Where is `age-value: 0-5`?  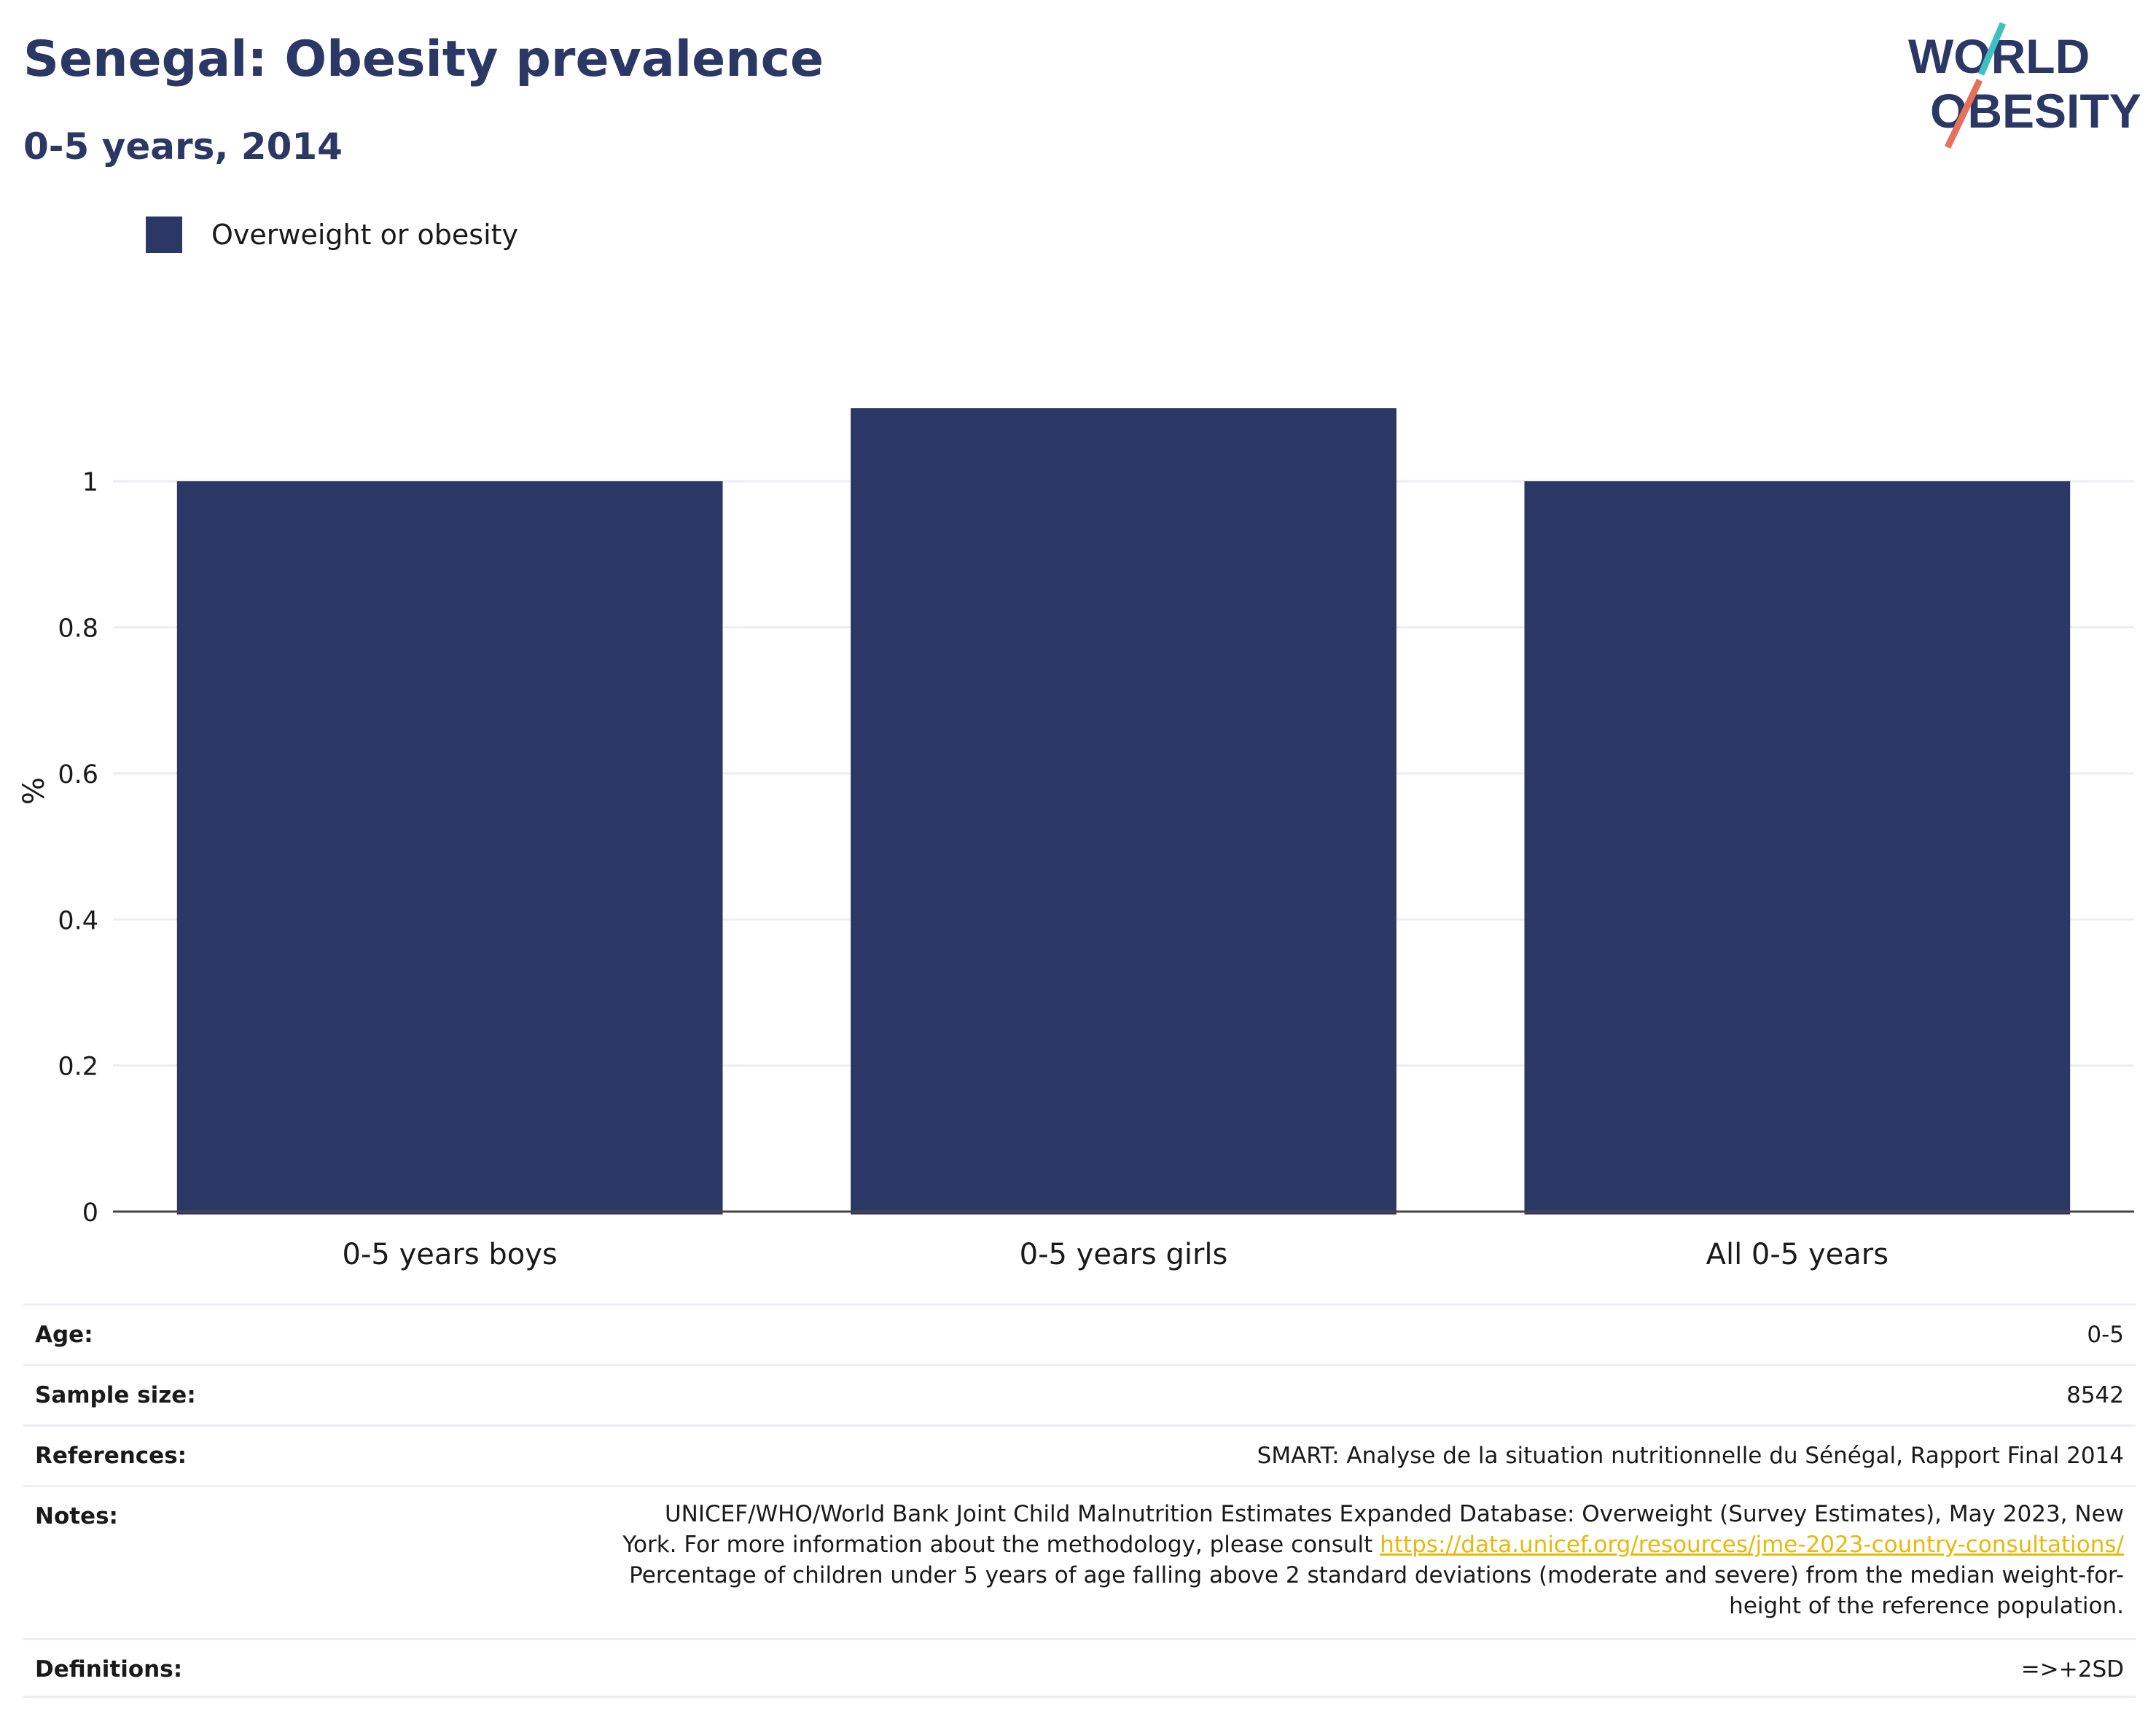
age-value: 0-5 is located at coordinates (2105, 1335).